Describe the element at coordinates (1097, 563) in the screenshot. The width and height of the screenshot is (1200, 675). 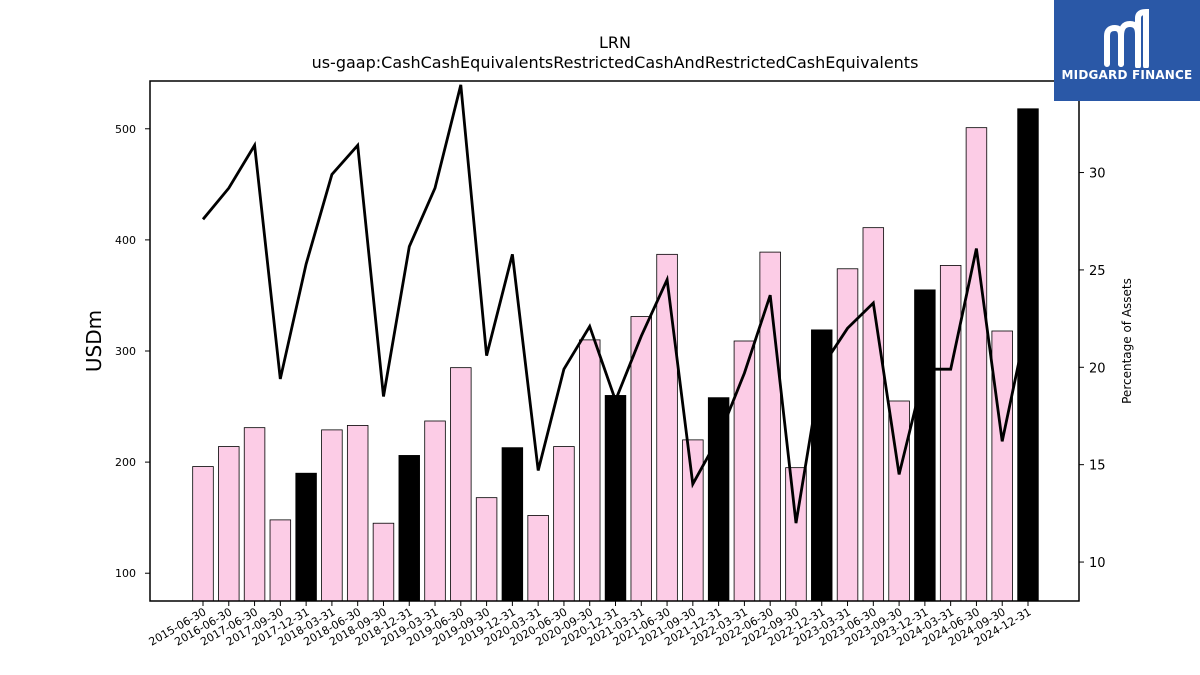
I see `y2-tick-label: 10` at that location.